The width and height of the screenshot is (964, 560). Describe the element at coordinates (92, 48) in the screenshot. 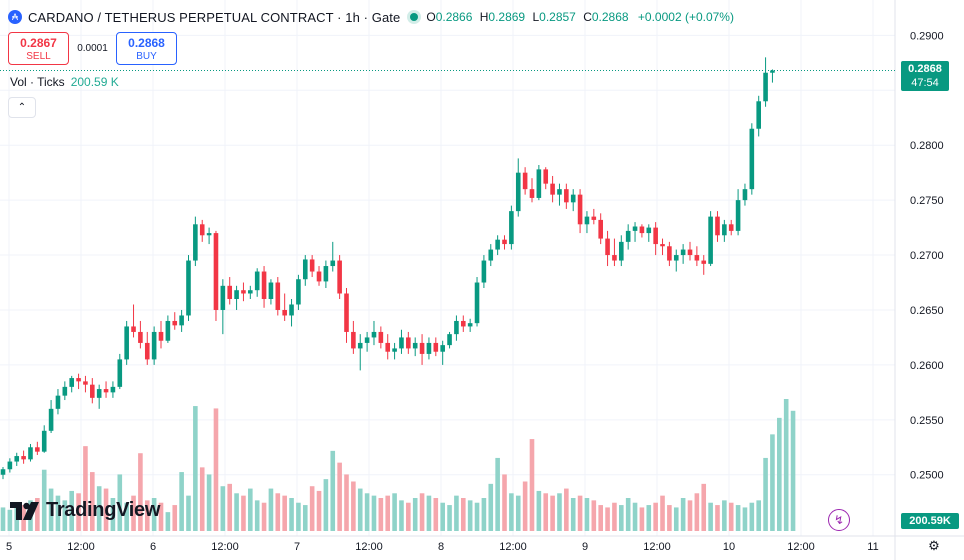

I see `spread-value: 0.0001` at that location.